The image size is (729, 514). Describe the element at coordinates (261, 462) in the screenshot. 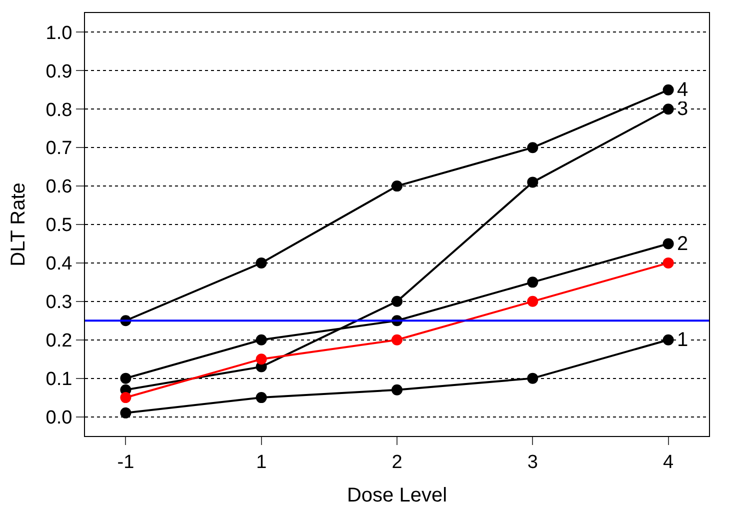

I see `x-tick-label: 1` at that location.